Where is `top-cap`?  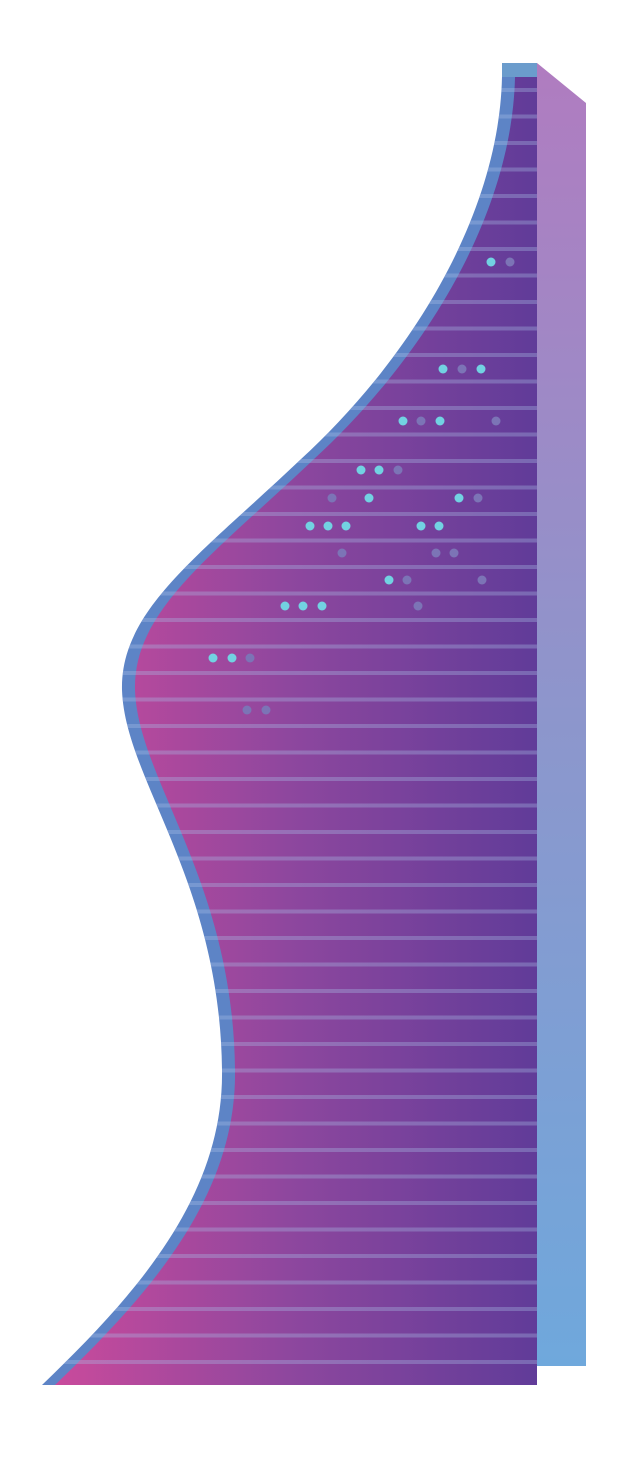 top-cap is located at coordinates (518, 70).